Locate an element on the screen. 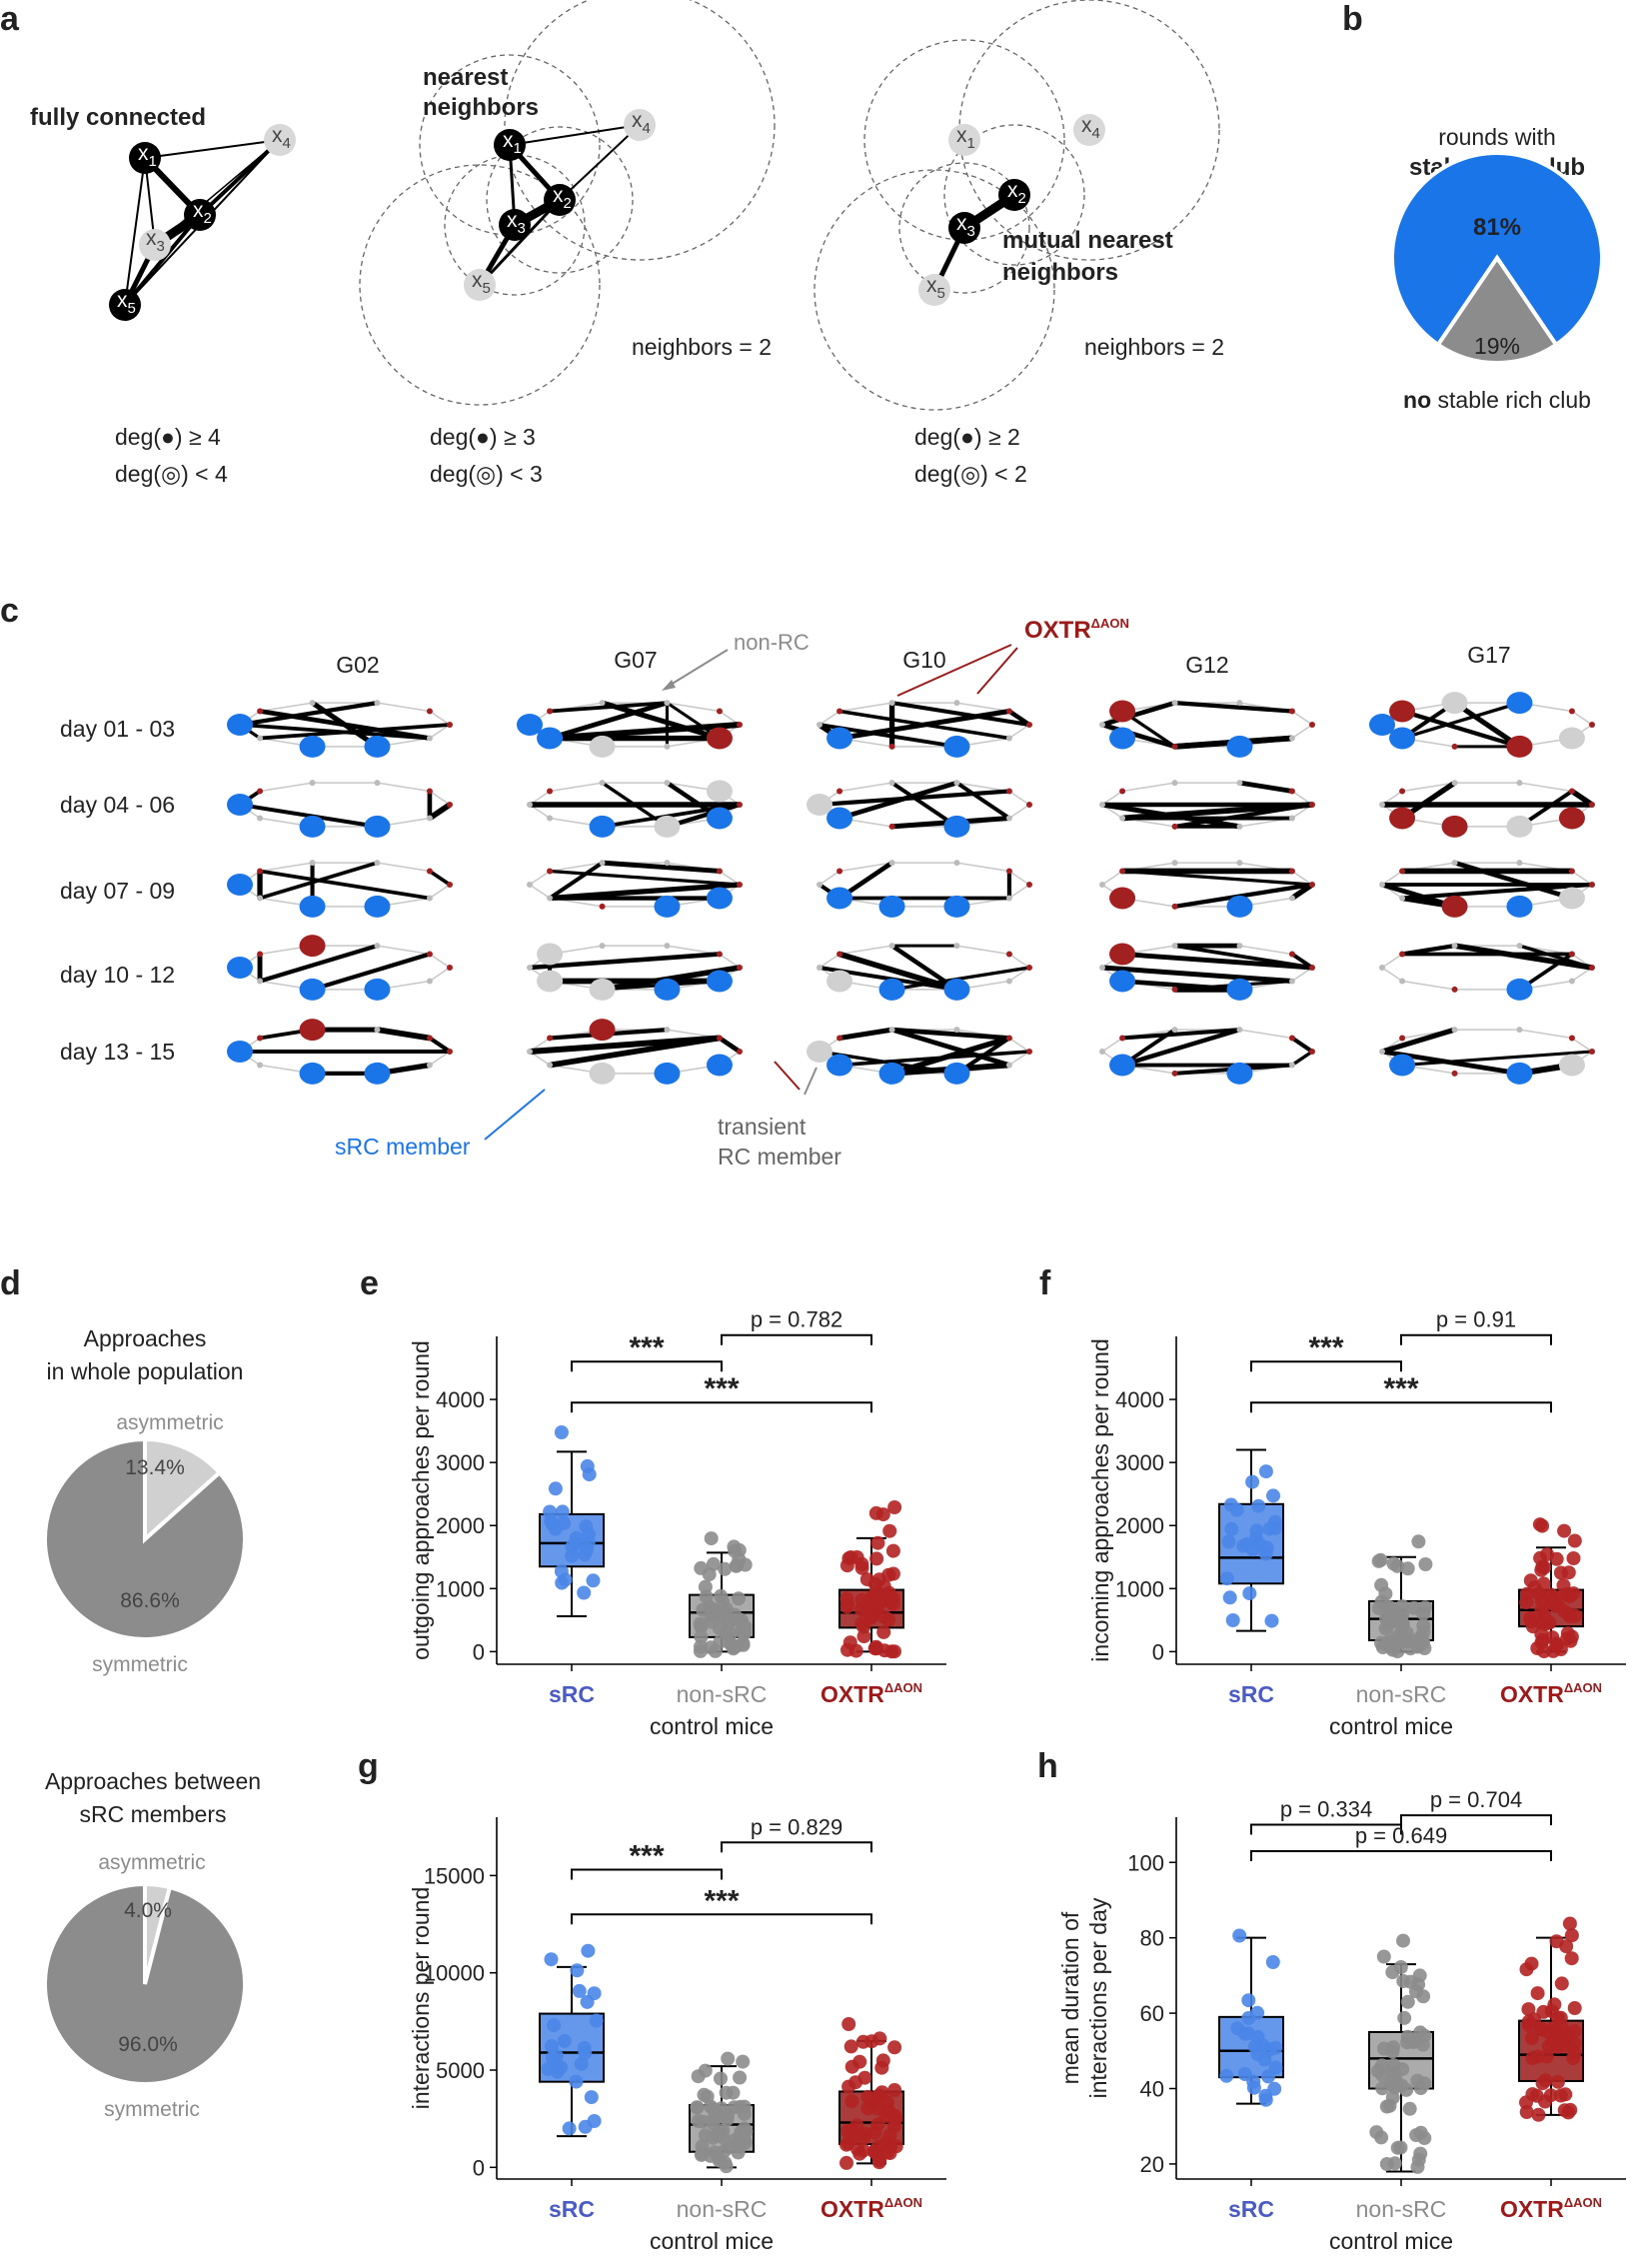 The height and width of the screenshot is (2267, 1652). significance-label: p = 0.91 is located at coordinates (1476, 1319).